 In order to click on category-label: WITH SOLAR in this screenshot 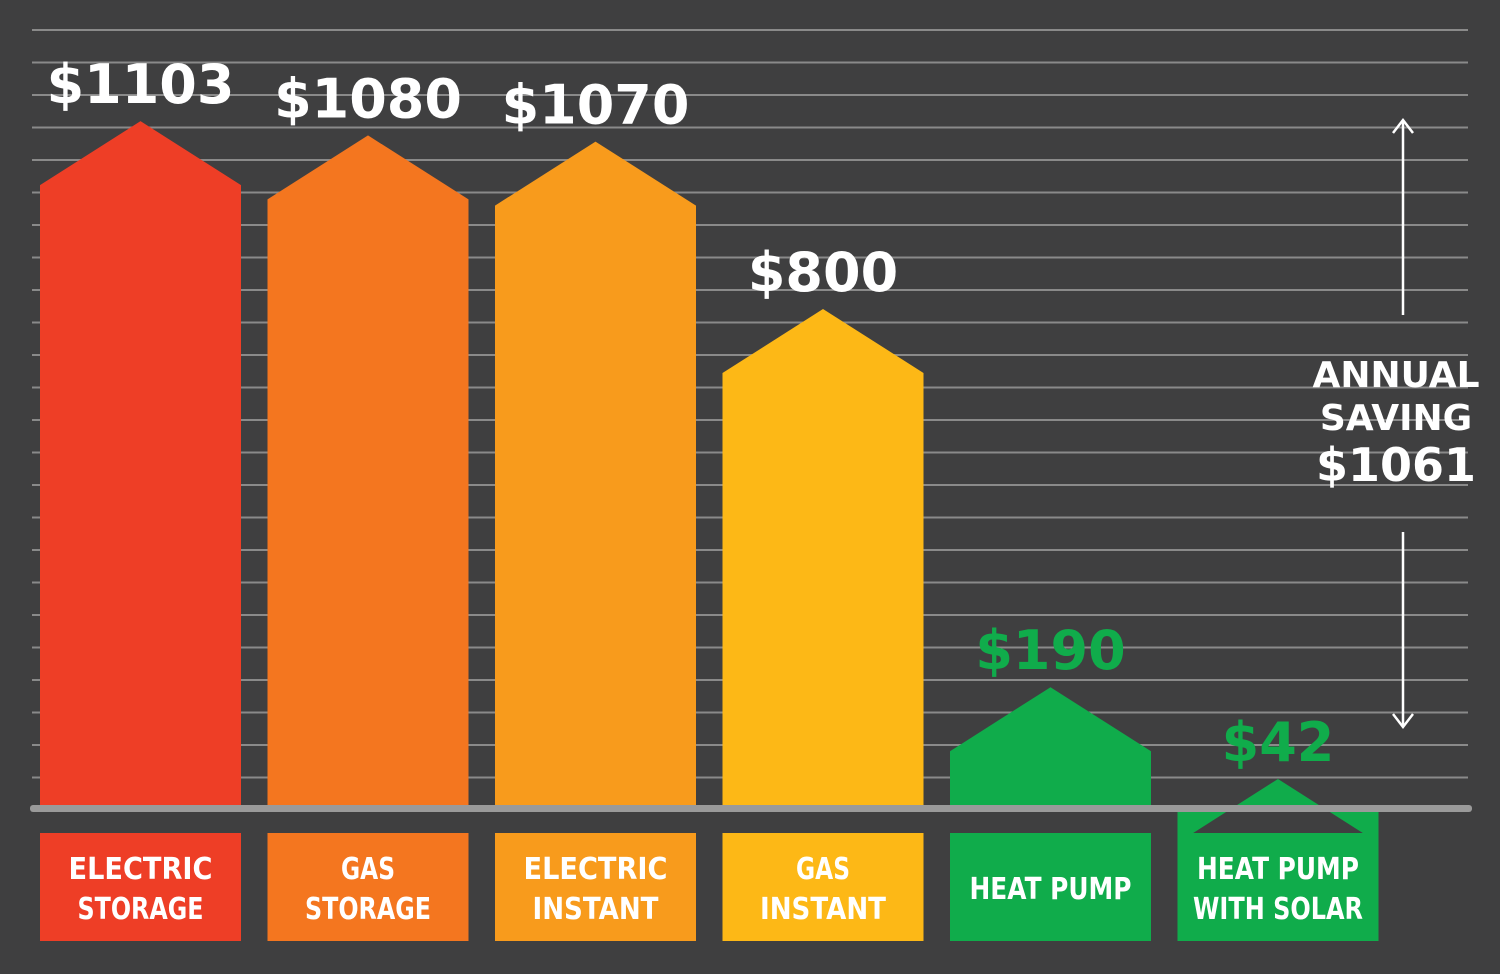, I will do `click(1278, 909)`.